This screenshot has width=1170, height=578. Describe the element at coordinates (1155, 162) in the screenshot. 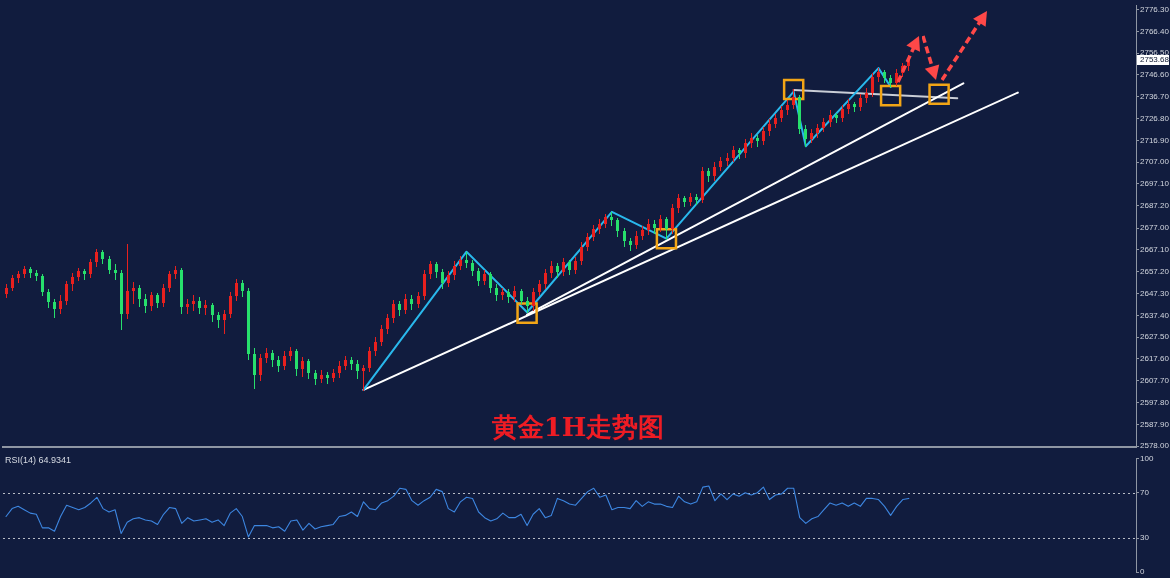

I see `y-tick-label: 2707.00` at that location.